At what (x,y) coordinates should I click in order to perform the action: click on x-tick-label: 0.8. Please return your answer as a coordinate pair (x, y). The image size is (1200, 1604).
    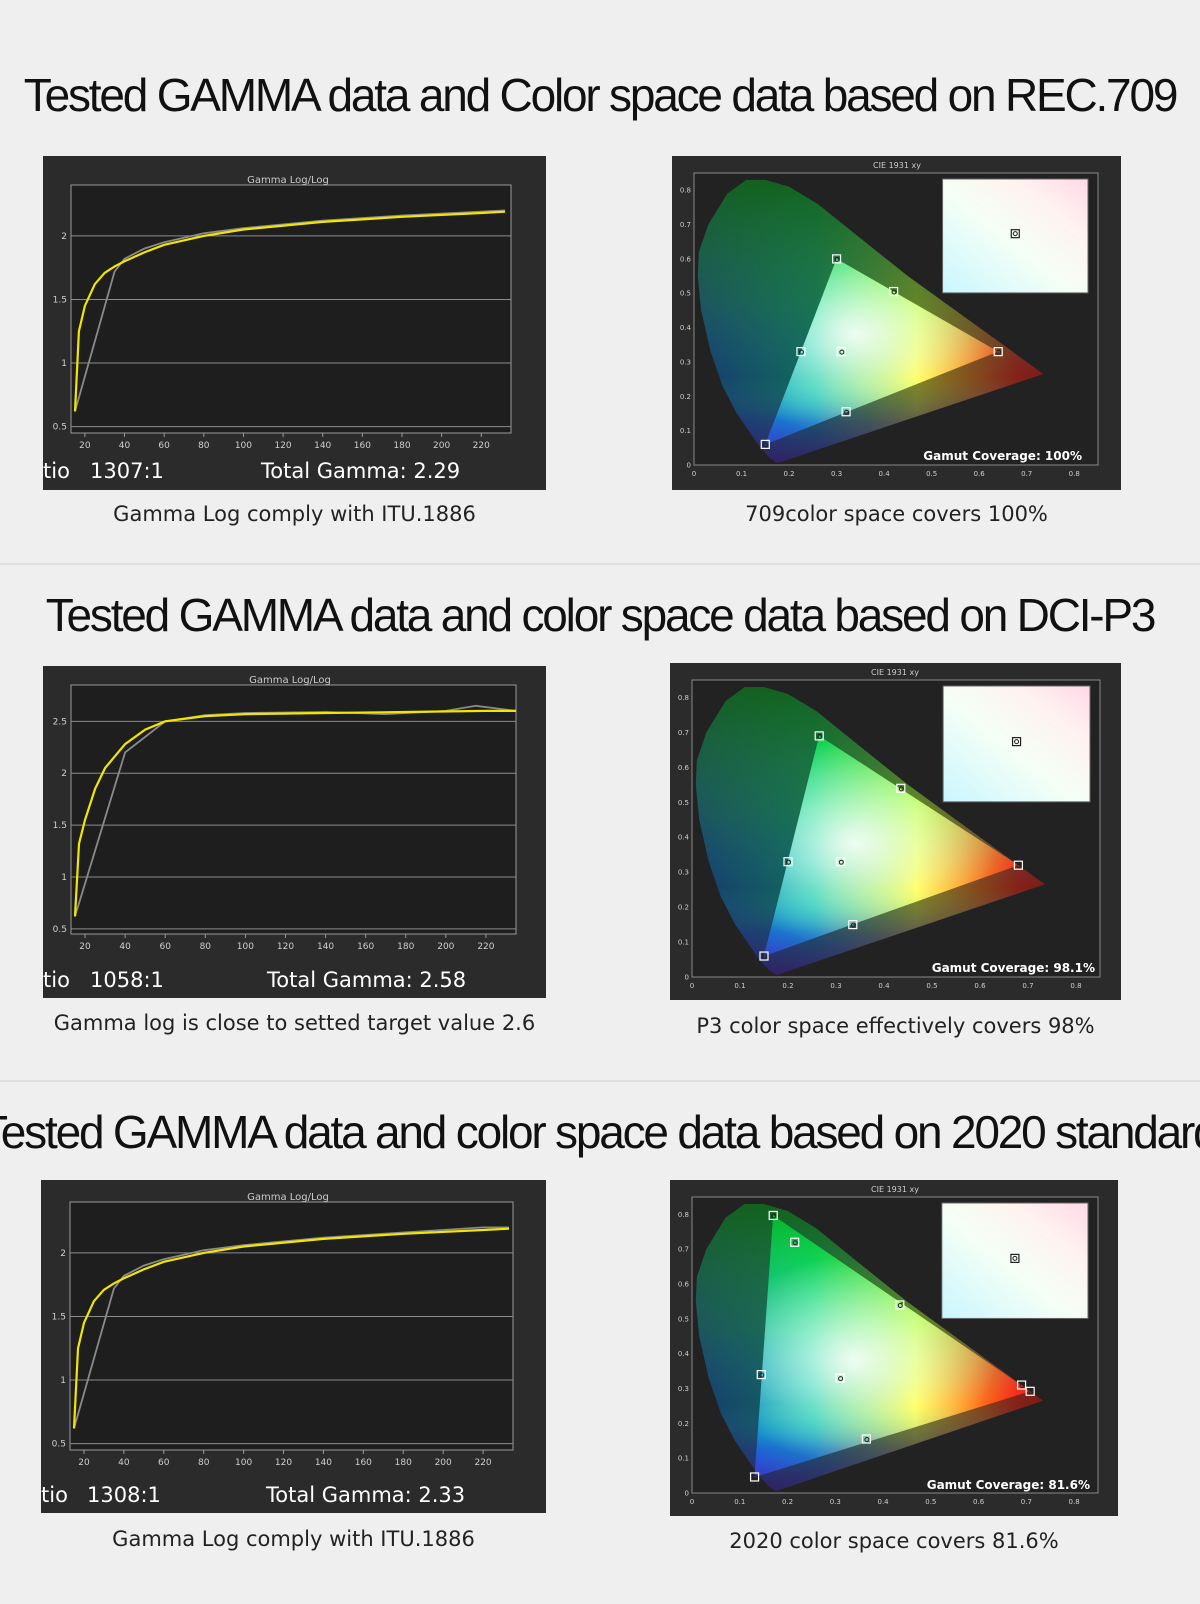
    Looking at the image, I should click on (1074, 474).